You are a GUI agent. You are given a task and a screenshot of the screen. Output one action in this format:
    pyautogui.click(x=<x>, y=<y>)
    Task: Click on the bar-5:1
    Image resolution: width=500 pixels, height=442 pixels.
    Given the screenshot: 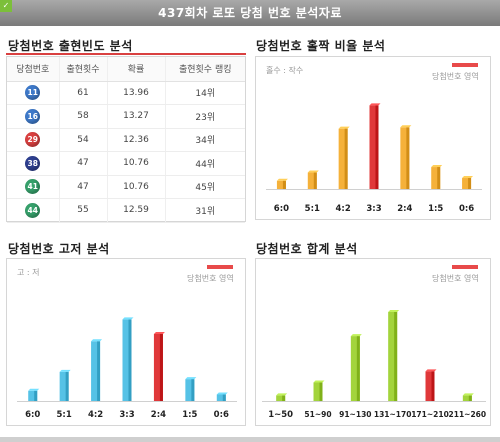 What is the action you would take?
    pyautogui.click(x=313, y=179)
    